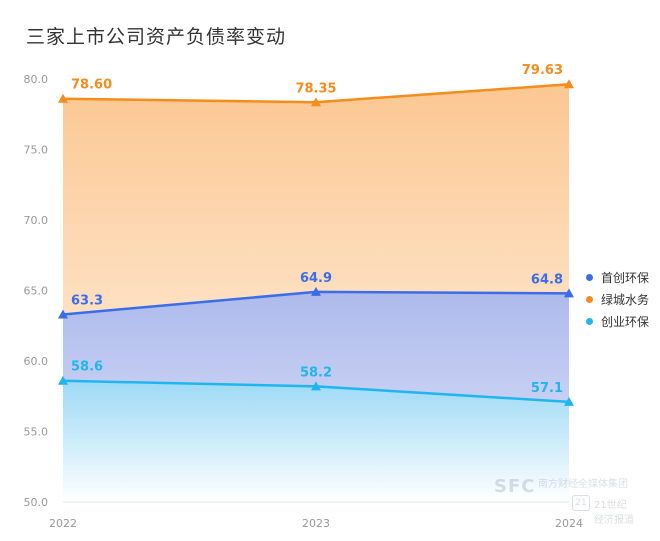 This screenshot has height=541, width=660. What do you see at coordinates (564, 500) in the screenshot?
I see `watermark: SFC 南方财经全媒体集团 21 21世纪经济报道` at bounding box center [564, 500].